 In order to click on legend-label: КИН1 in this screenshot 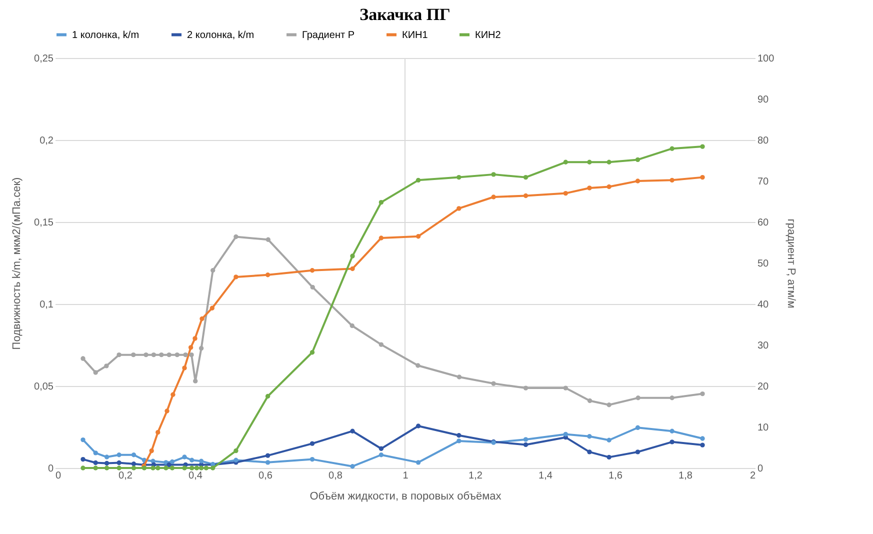, I will do `click(415, 35)`.